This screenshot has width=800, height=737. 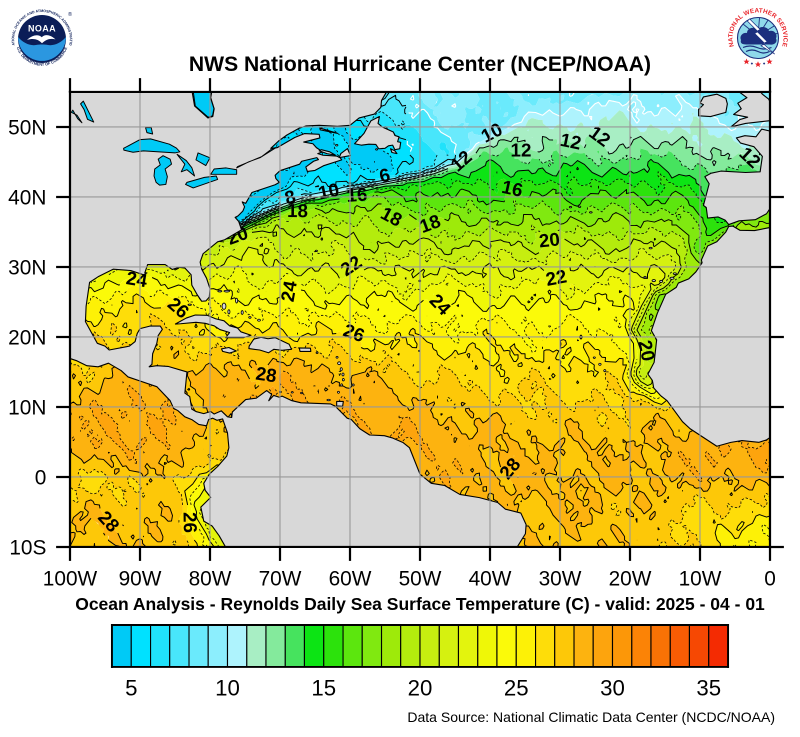 What do you see at coordinates (357, 195) in the screenshot?
I see `svg-text: 16` at bounding box center [357, 195].